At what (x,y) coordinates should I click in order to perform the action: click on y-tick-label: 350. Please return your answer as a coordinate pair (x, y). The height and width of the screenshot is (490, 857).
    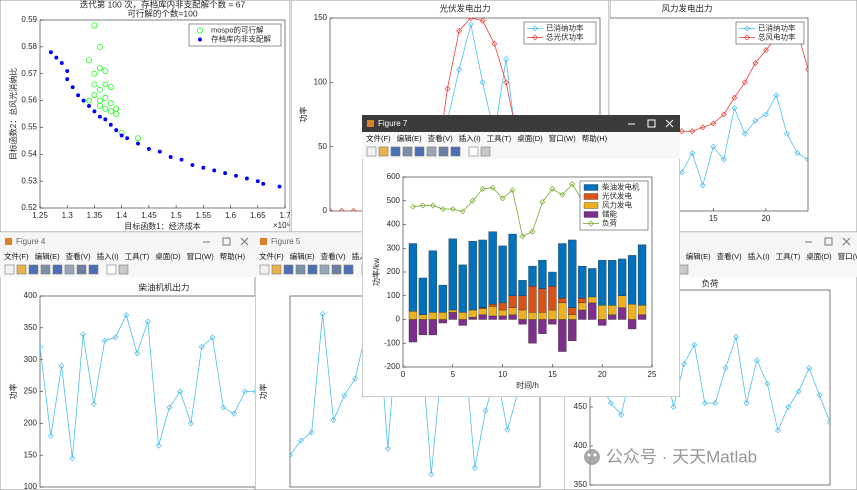
    Looking at the image, I should click on (581, 484).